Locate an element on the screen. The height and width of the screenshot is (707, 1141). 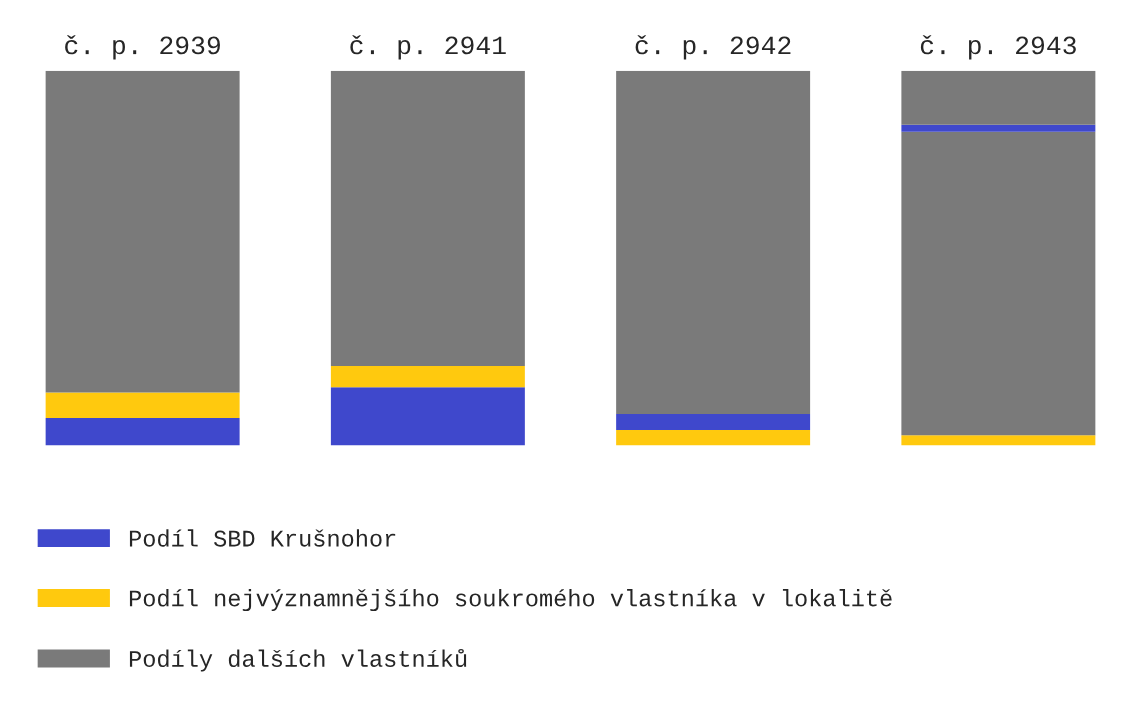
legend-label: Podíl SBD Krušnohor is located at coordinates (262, 538).